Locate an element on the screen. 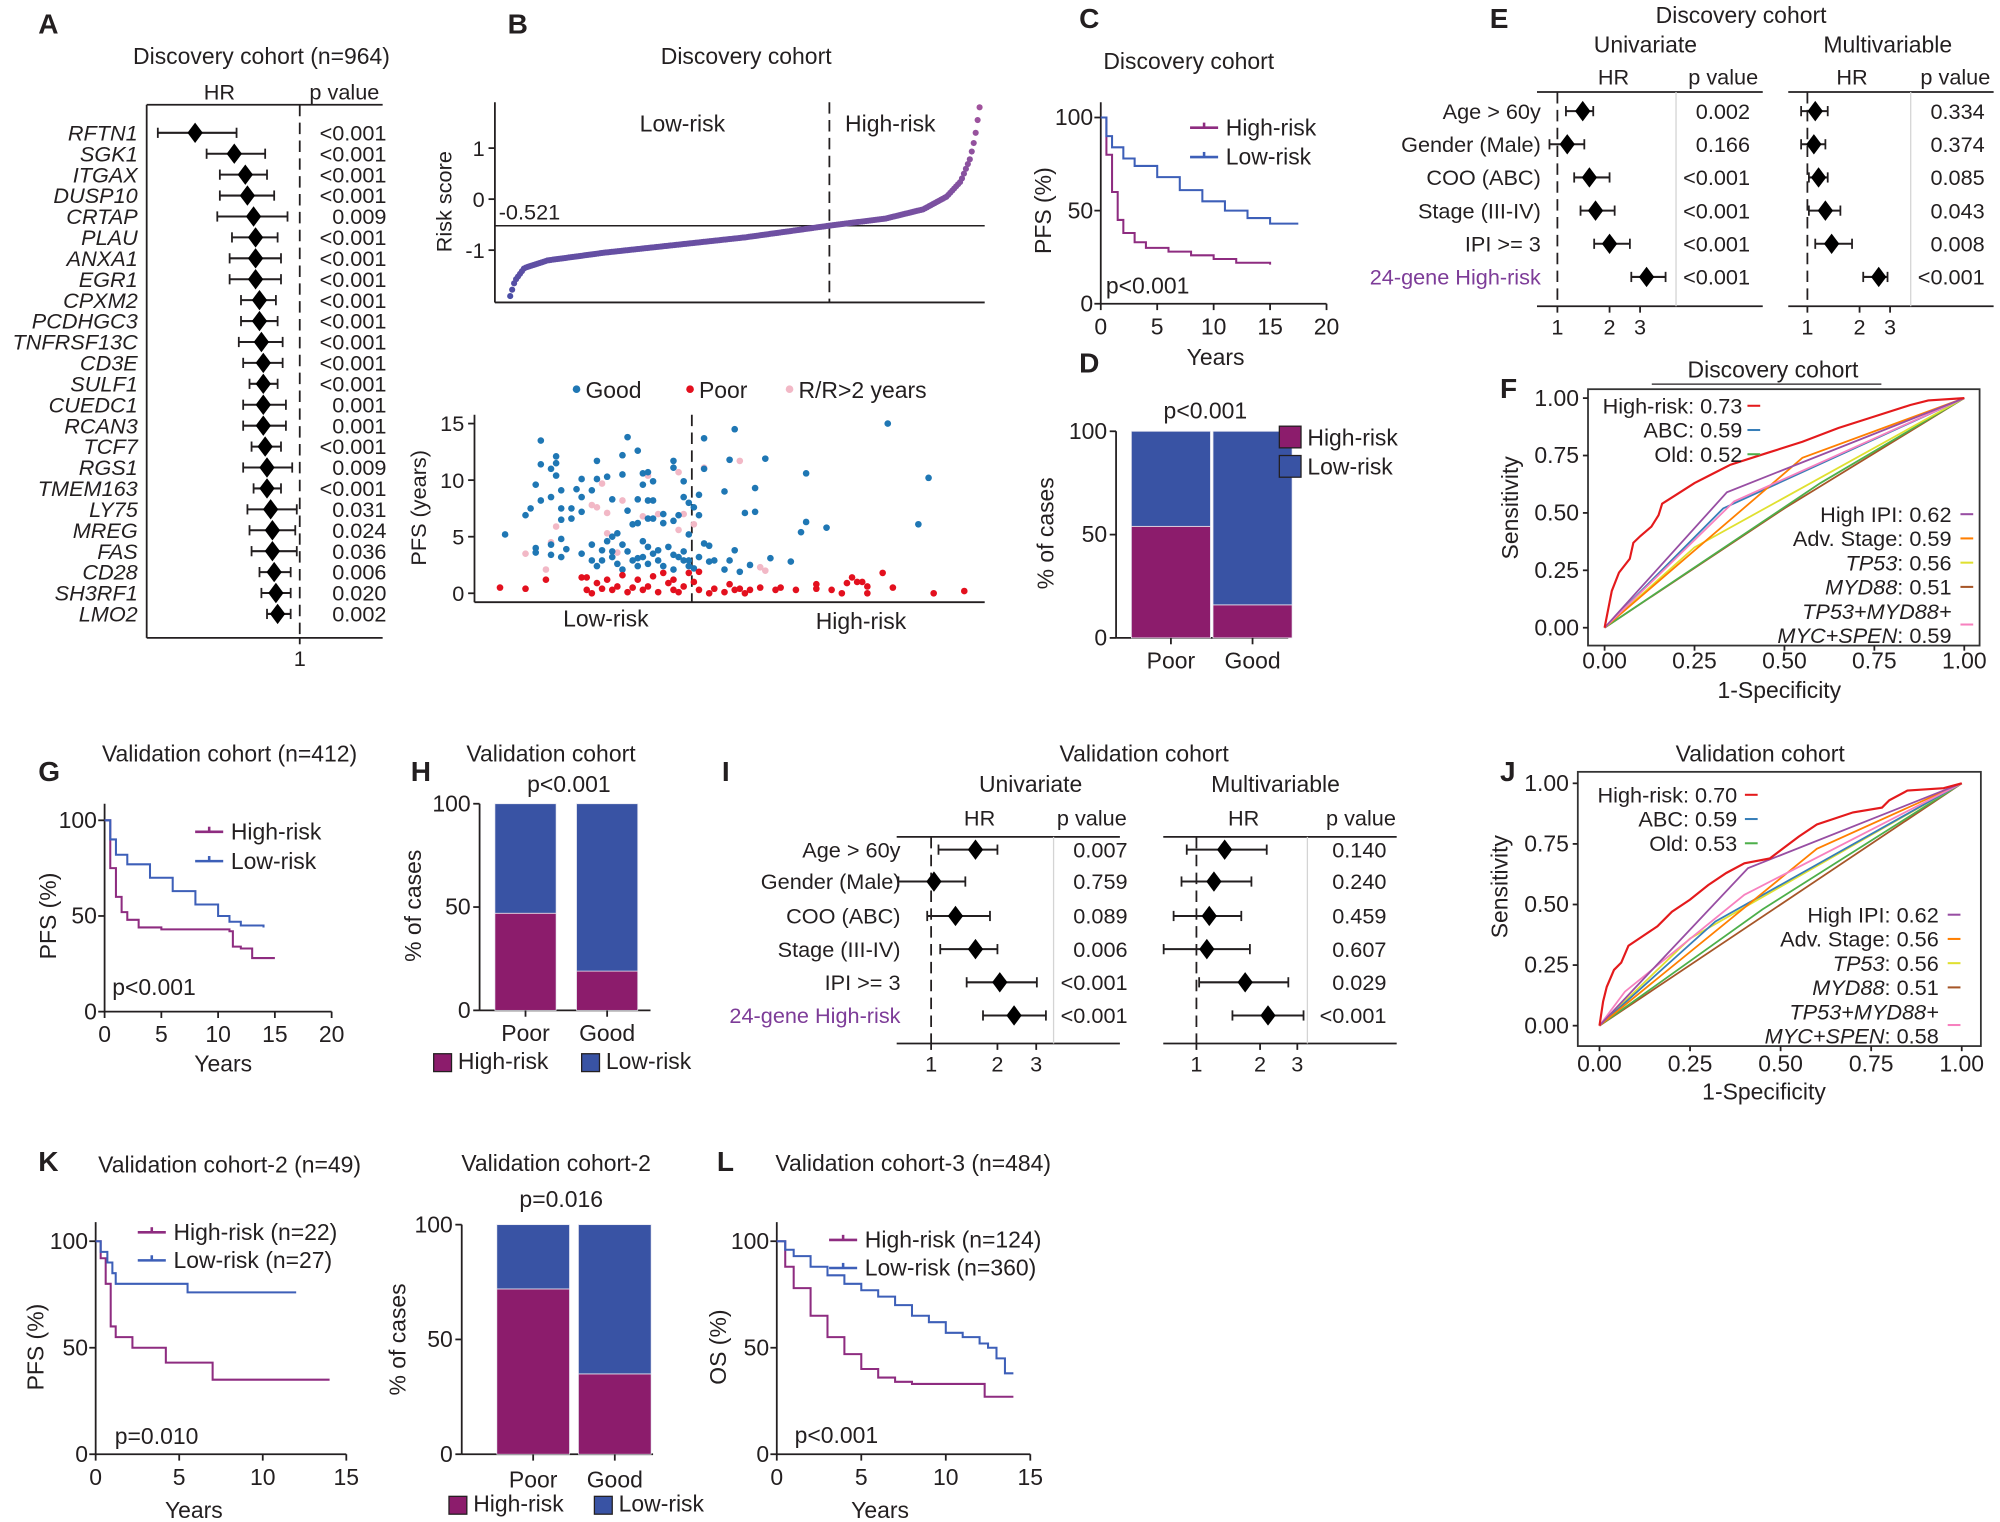  risk-score-curve is located at coordinates (745, 202).